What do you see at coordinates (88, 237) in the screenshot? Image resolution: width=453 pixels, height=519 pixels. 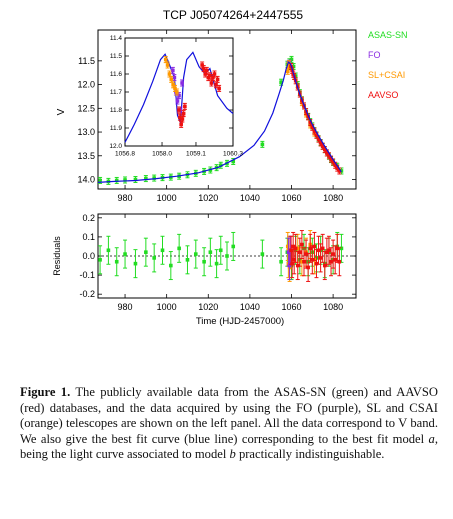 I see `y-tick-label: 0.1` at bounding box center [88, 237].